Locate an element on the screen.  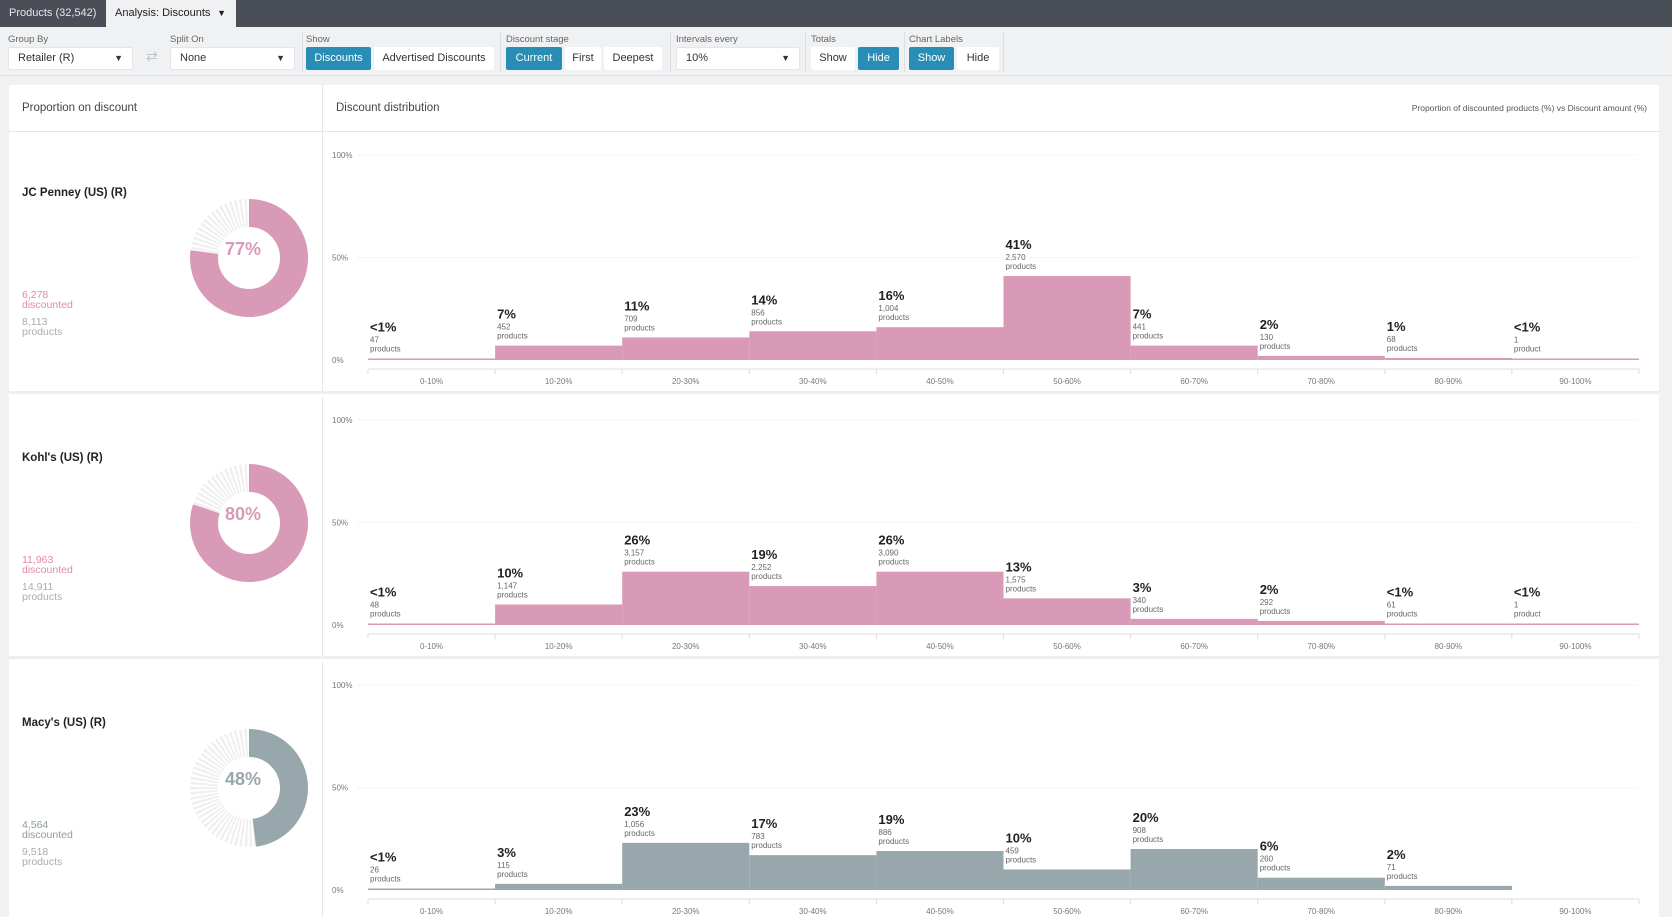
tab-products: Products (32,542) is located at coordinates (53, 13).